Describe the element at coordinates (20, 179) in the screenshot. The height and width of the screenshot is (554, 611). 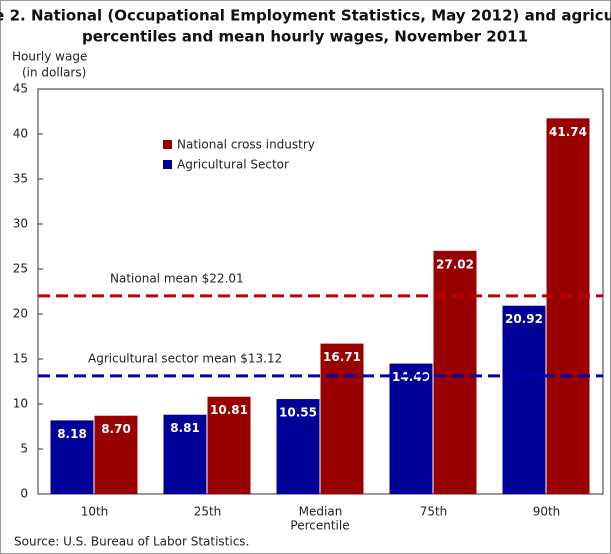
I see `y-tick-label: 35` at that location.